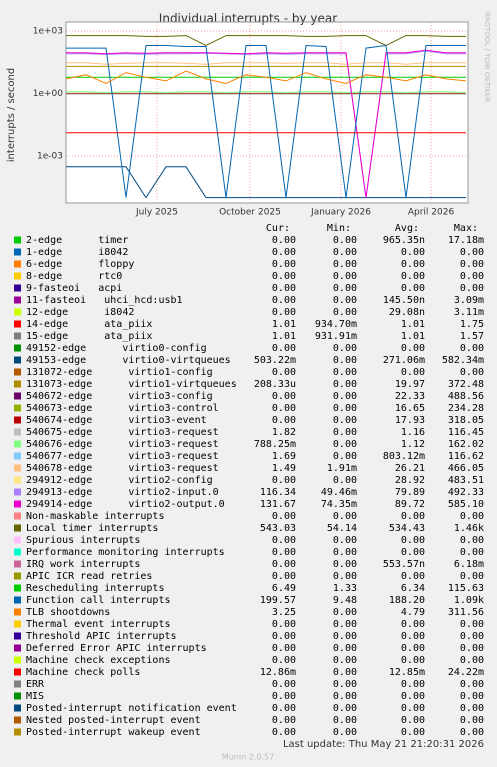 The height and width of the screenshot is (767, 497). What do you see at coordinates (466, 480) in the screenshot?
I see `legend-value: 483.51` at bounding box center [466, 480].